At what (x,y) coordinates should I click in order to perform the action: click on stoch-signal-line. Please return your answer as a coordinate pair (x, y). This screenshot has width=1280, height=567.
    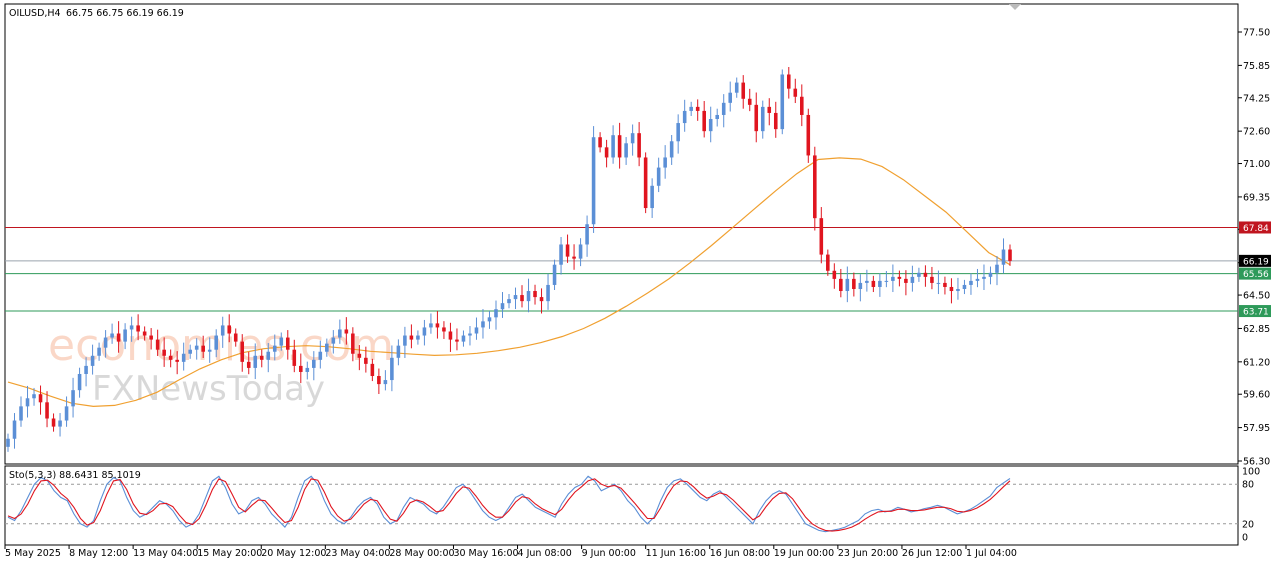
    Looking at the image, I should click on (509, 505).